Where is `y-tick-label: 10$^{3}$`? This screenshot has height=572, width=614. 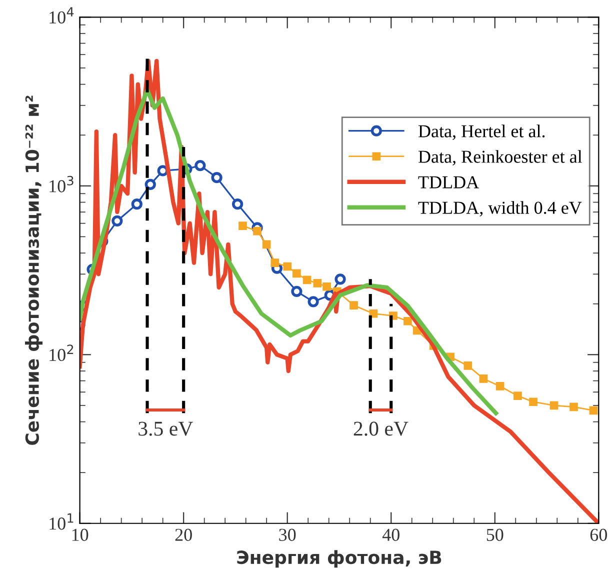 y-tick-label: 10$^{3}$ is located at coordinates (62, 184).